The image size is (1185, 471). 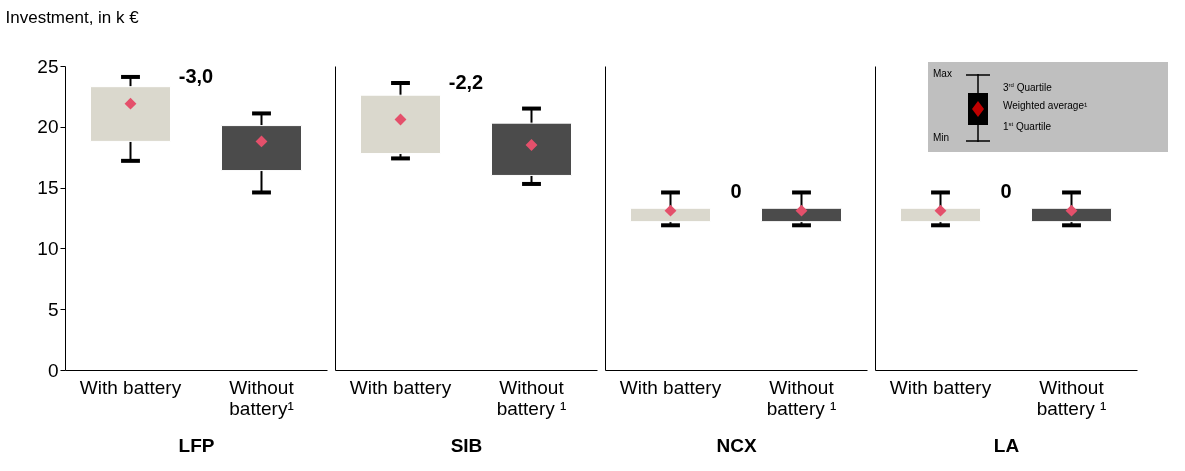 What do you see at coordinates (262, 397) in the screenshot?
I see `x-tick-label: Without battery¹` at bounding box center [262, 397].